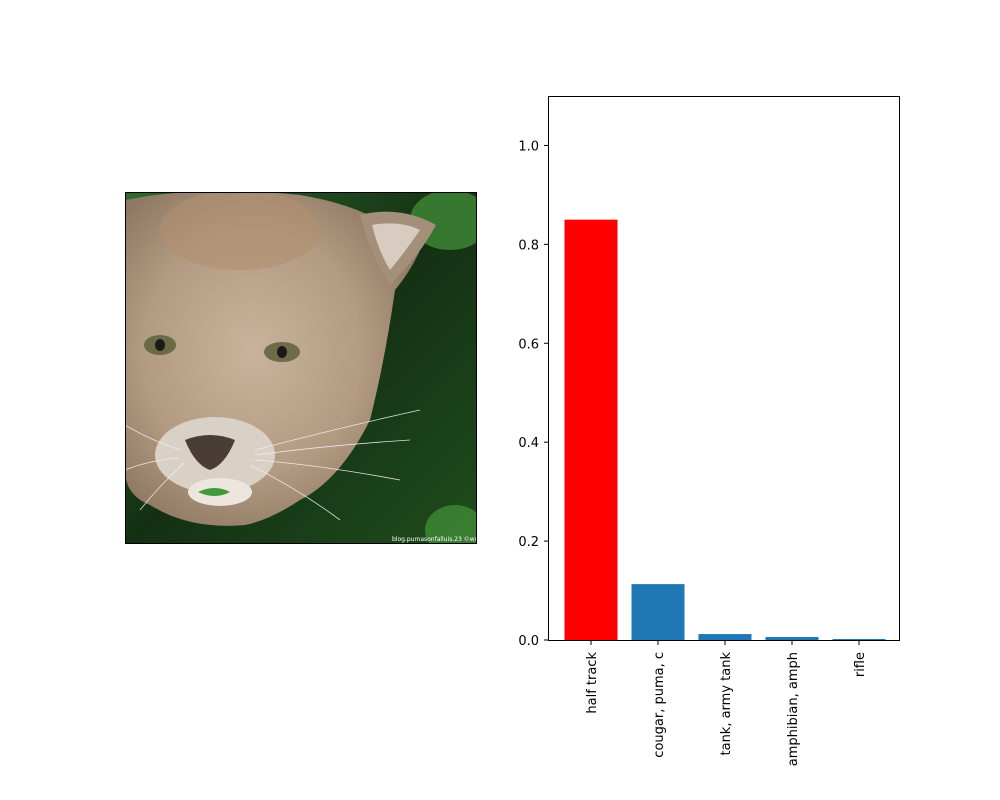 This screenshot has width=1000, height=800. I want to click on y-tick-label-3: 0.6, so click(528, 344).